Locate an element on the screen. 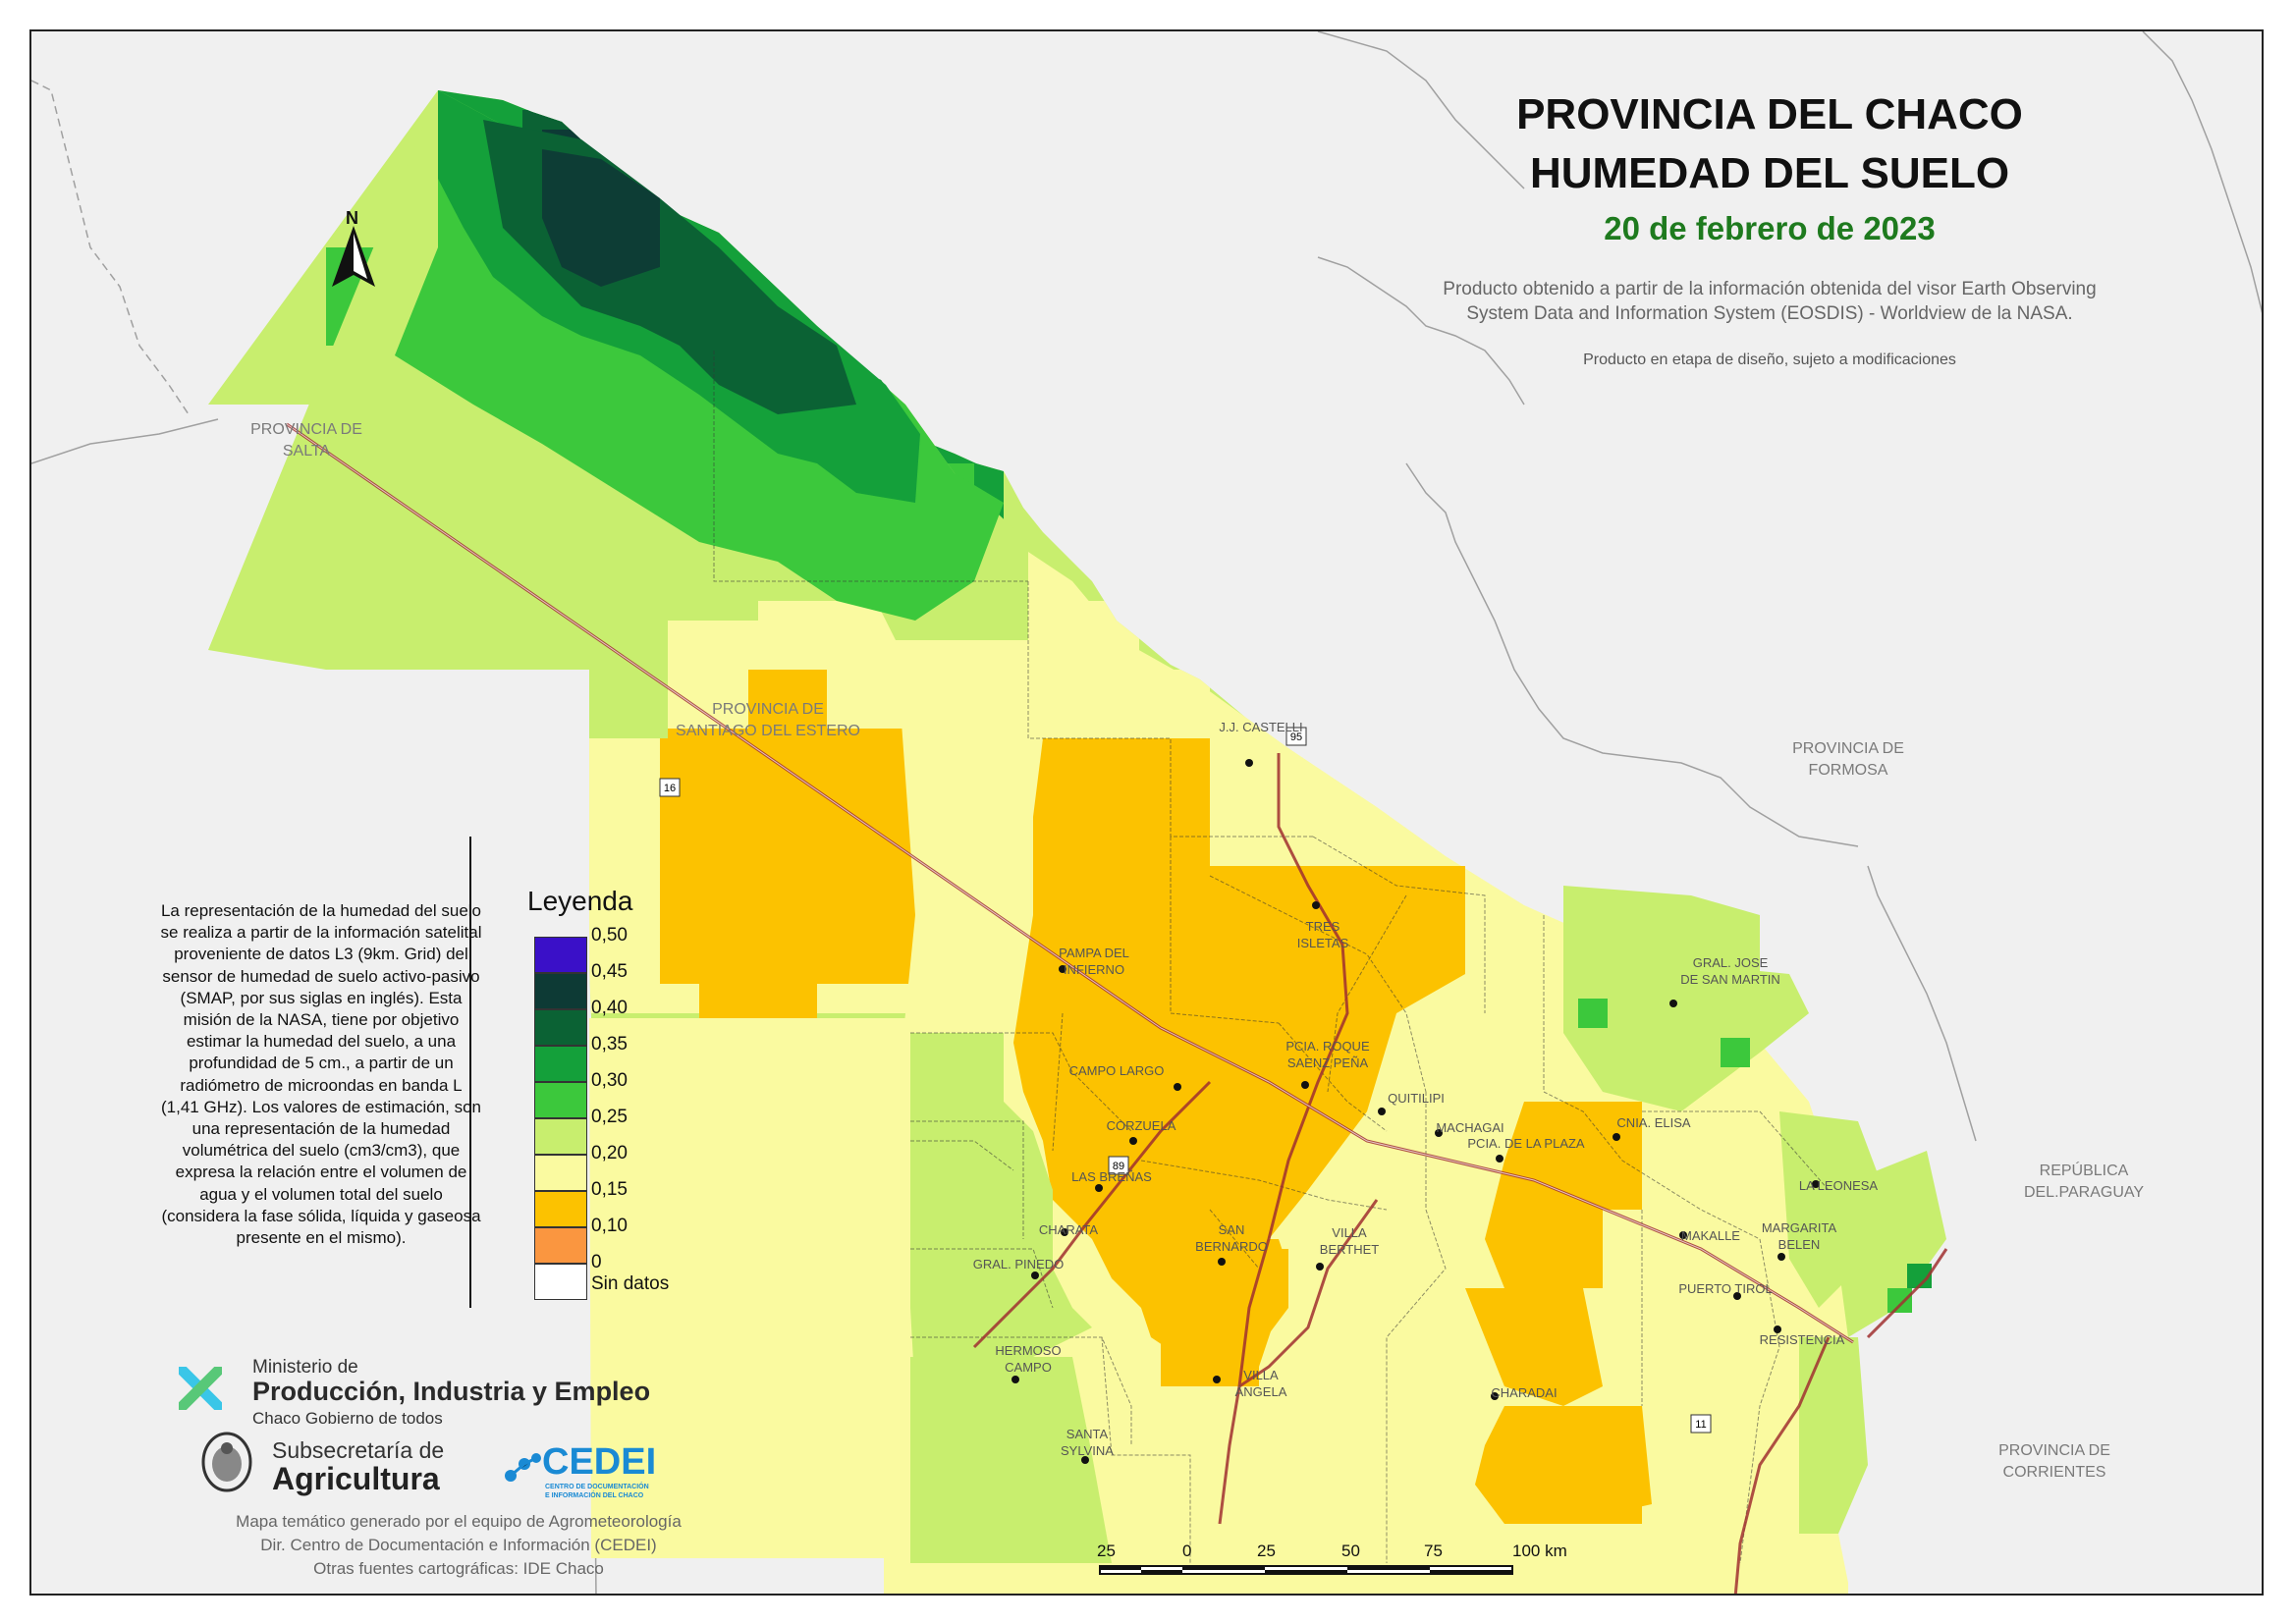 Image resolution: width=2296 pixels, height=1623 pixels. cedei-logo-icon is located at coordinates (522, 1468).